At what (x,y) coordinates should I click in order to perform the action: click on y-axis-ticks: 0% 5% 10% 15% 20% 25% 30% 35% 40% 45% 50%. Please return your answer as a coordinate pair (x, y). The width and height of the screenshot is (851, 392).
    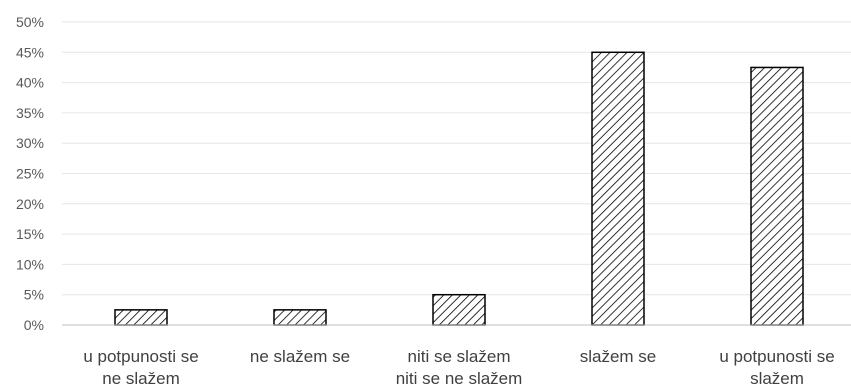
    Looking at the image, I should click on (30, 173).